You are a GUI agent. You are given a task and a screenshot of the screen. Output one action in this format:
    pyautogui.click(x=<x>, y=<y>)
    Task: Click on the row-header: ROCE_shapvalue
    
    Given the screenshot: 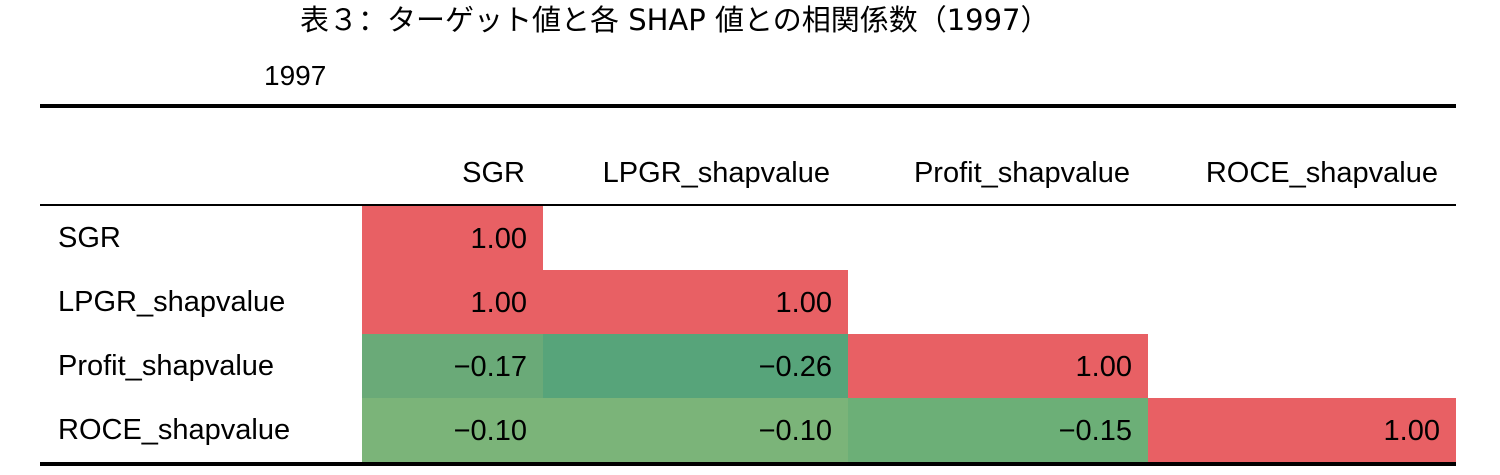 What is the action you would take?
    pyautogui.click(x=174, y=430)
    